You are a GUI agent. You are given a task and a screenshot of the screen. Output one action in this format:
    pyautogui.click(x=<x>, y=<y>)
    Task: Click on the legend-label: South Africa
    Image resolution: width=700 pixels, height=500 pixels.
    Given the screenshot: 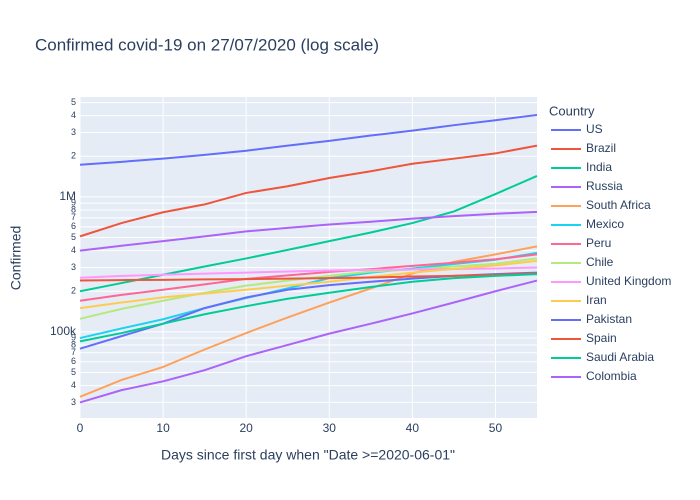 What is the action you would take?
    pyautogui.click(x=618, y=205)
    